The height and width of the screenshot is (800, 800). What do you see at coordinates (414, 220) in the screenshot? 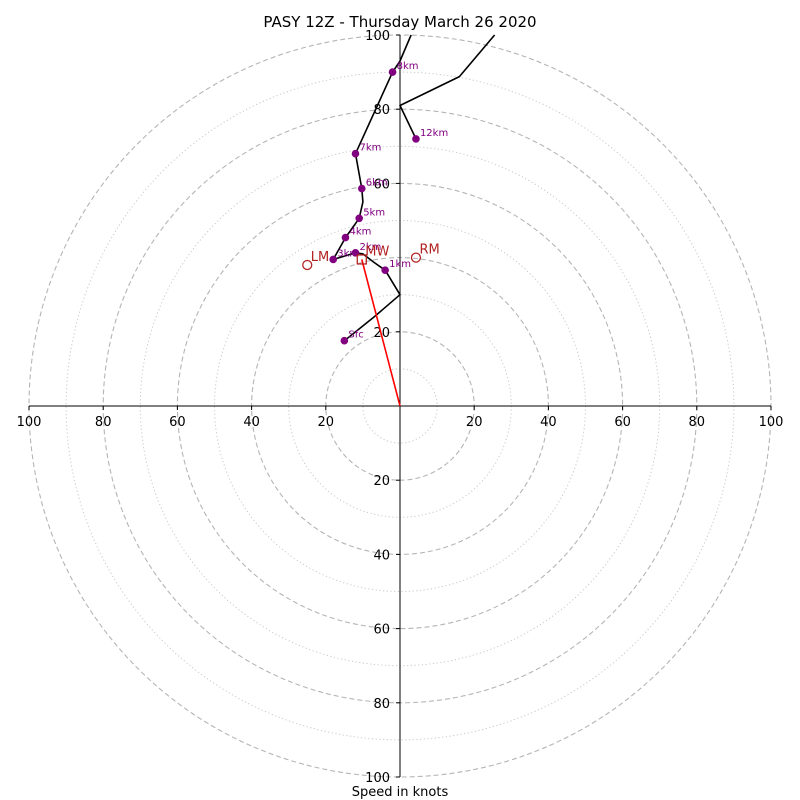
I see `hodograph-lines` at bounding box center [414, 220].